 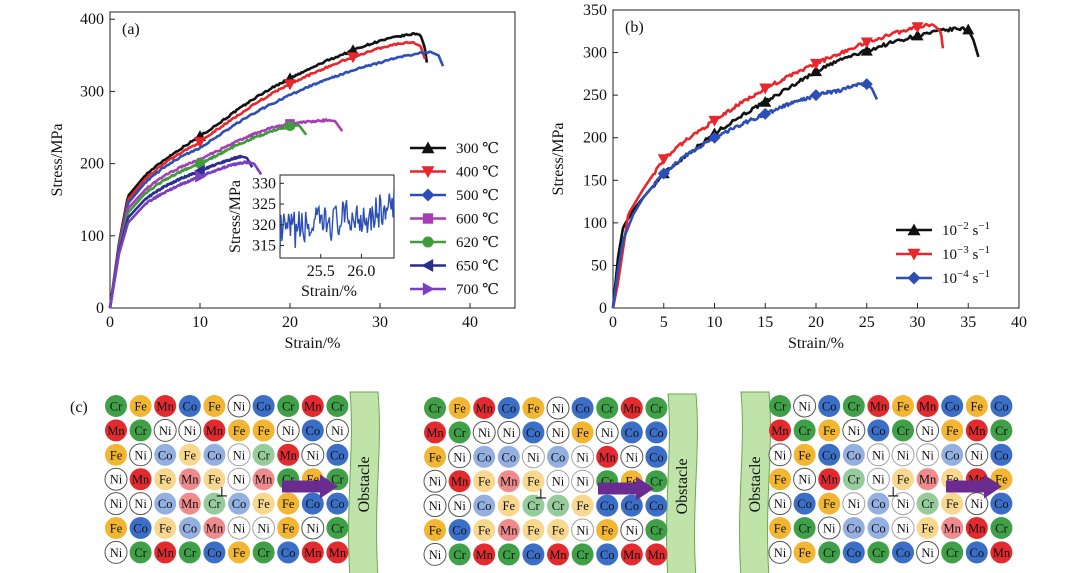 I want to click on dislocation-symbol: ⊥, so click(x=221, y=492).